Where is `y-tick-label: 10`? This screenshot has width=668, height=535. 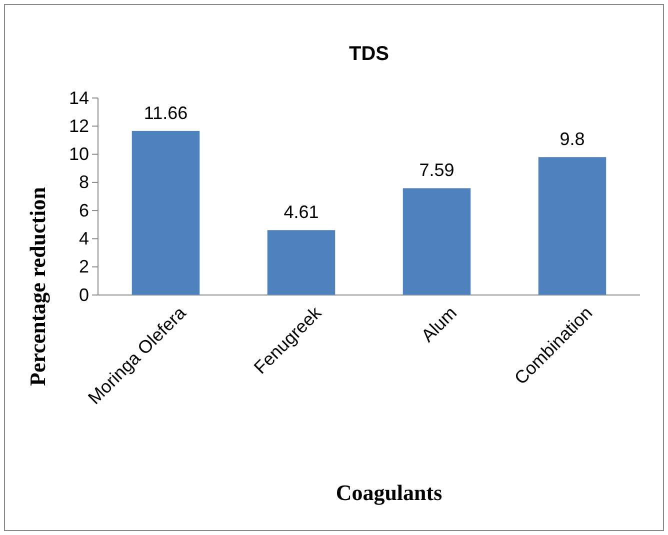 y-tick-label: 10 is located at coordinates (78, 154).